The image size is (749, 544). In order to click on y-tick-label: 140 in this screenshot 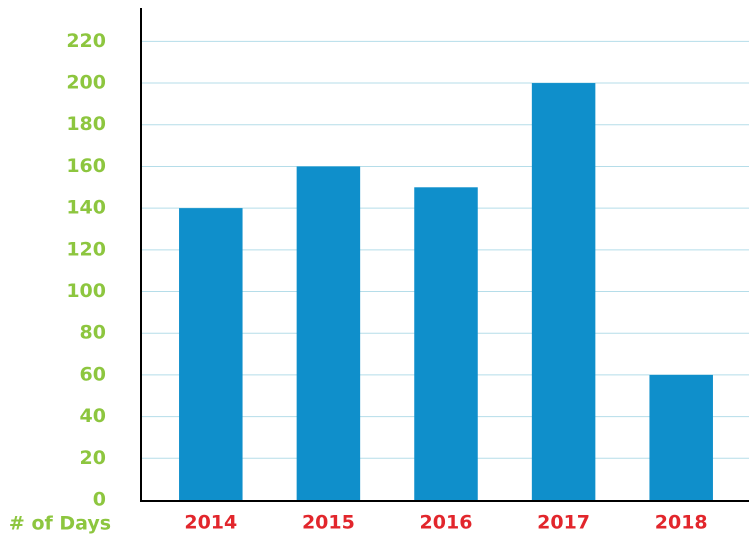, I will do `click(86, 208)`.